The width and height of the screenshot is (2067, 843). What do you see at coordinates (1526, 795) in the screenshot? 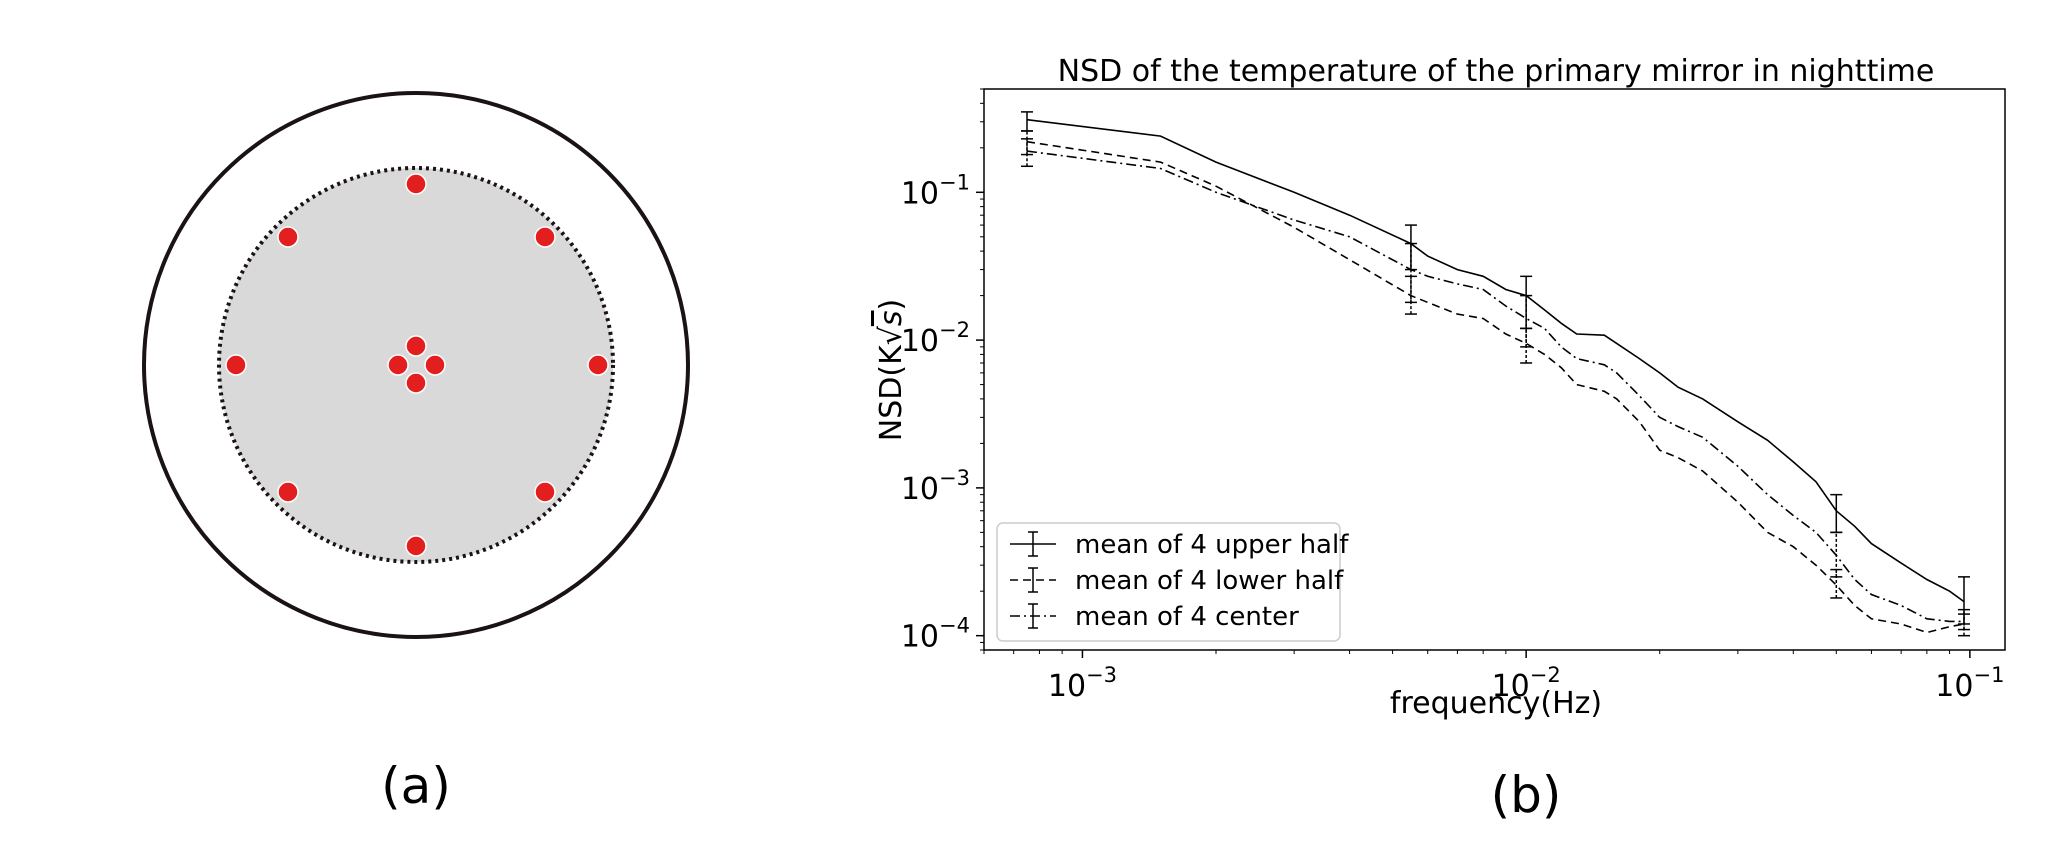
I see `panel-b-label: (b)` at bounding box center [1526, 795].